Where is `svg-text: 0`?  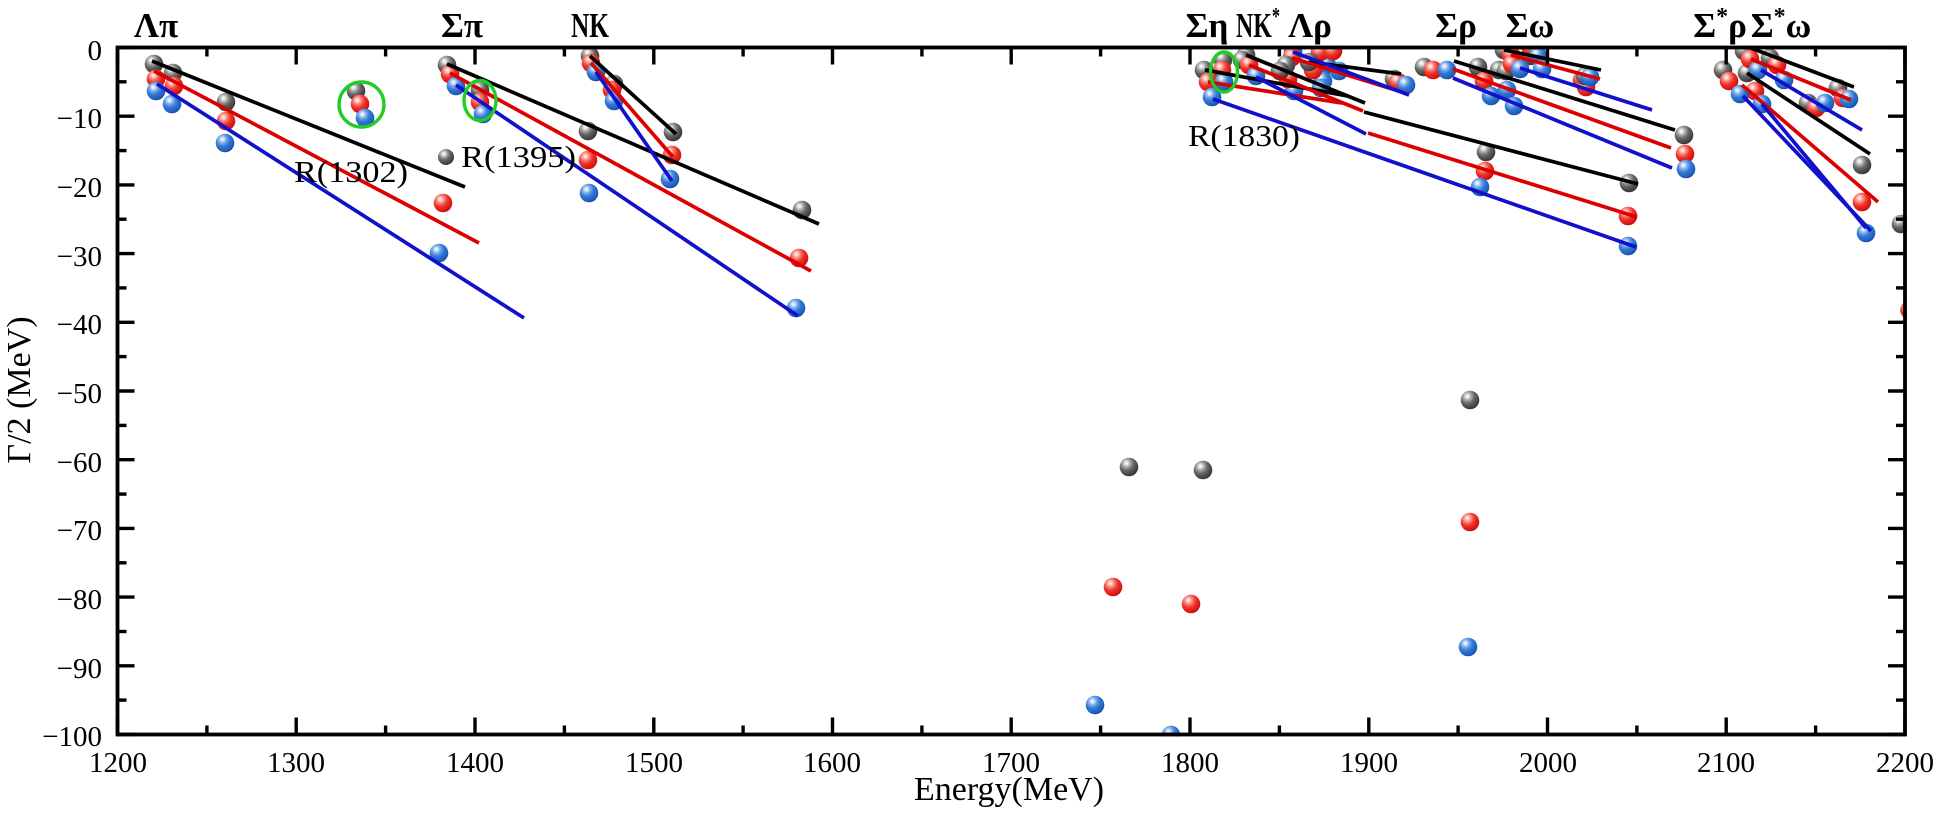 svg-text: 0 is located at coordinates (95, 51).